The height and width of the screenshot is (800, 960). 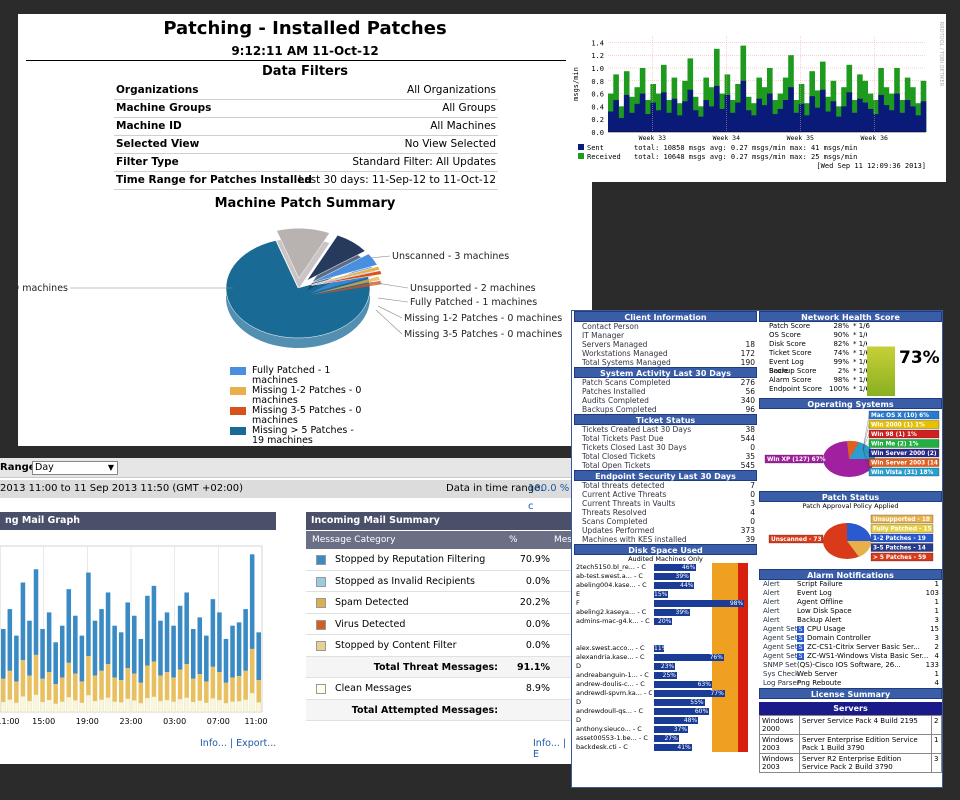 What do you see at coordinates (619, 409) in the screenshot?
I see `row-key: Backups Completed` at bounding box center [619, 409].